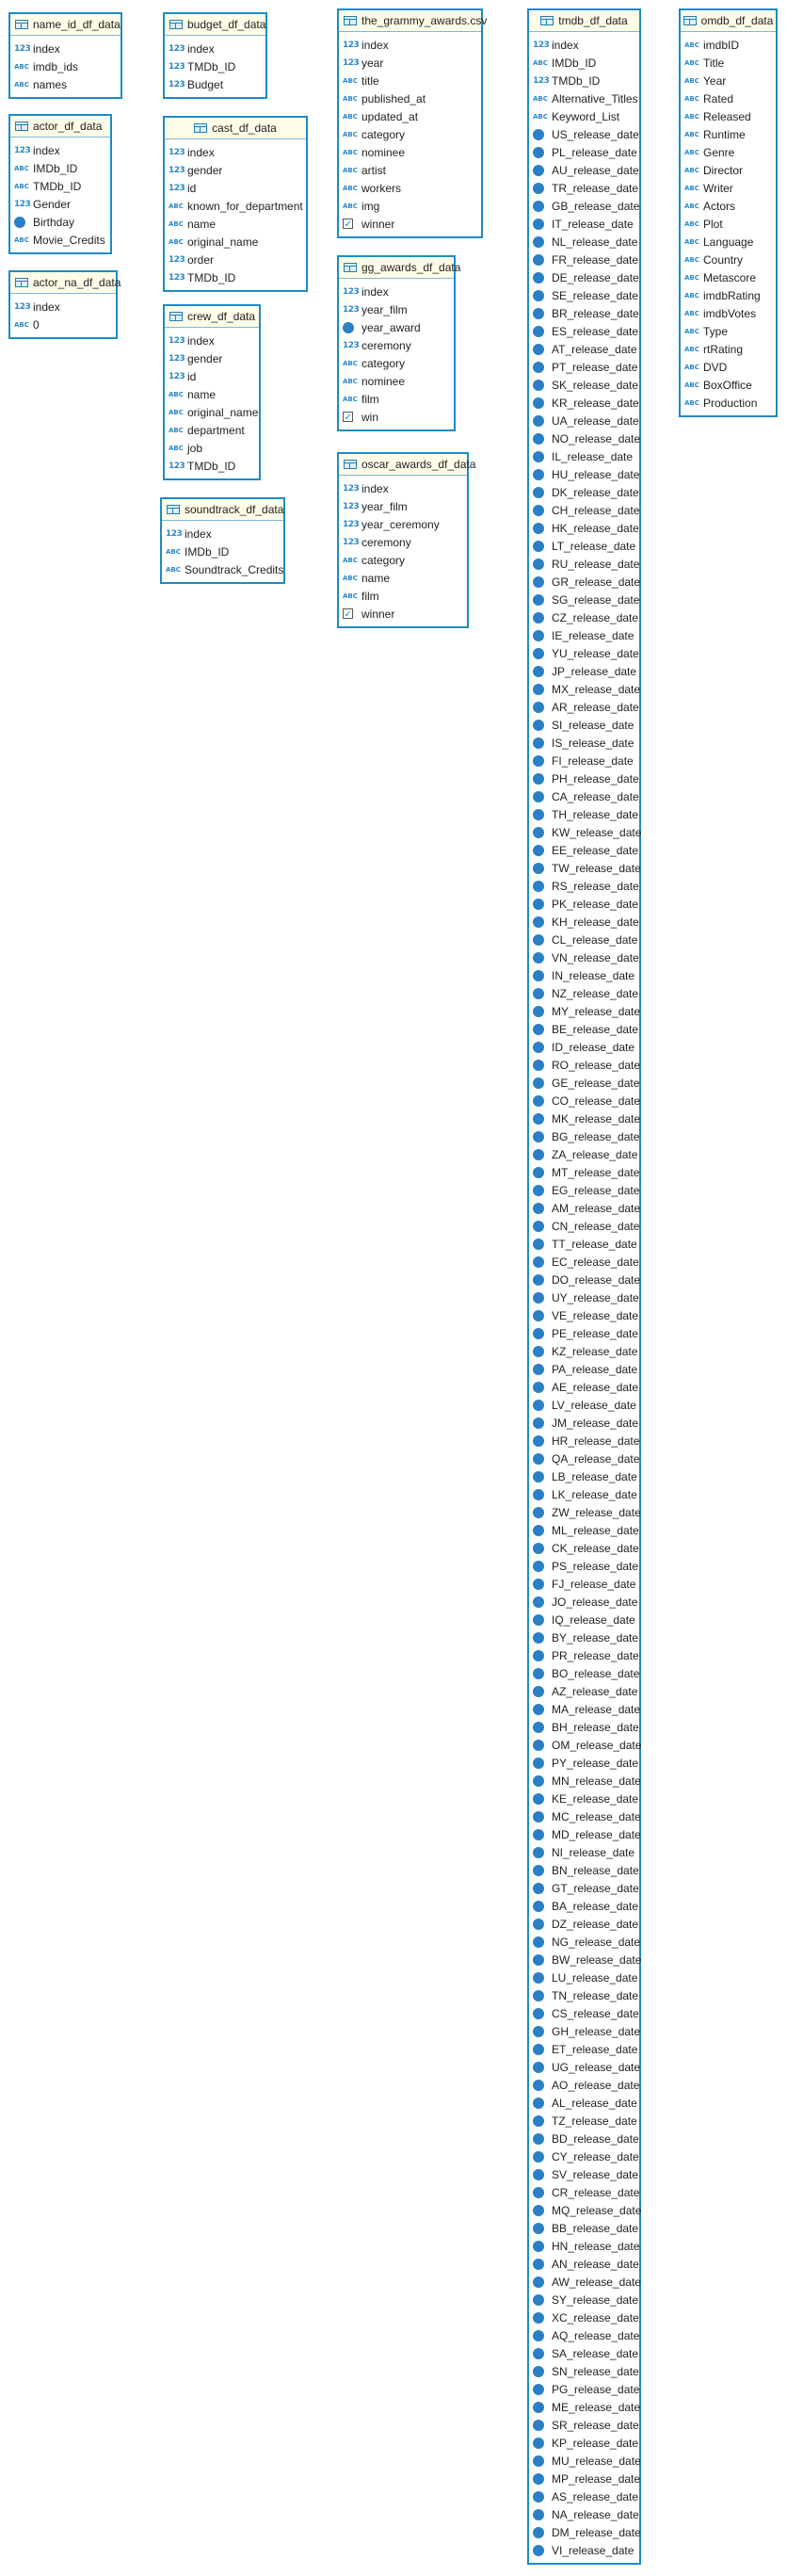  What do you see at coordinates (584, 1047) in the screenshot?
I see `column-row: ID_release_date` at bounding box center [584, 1047].